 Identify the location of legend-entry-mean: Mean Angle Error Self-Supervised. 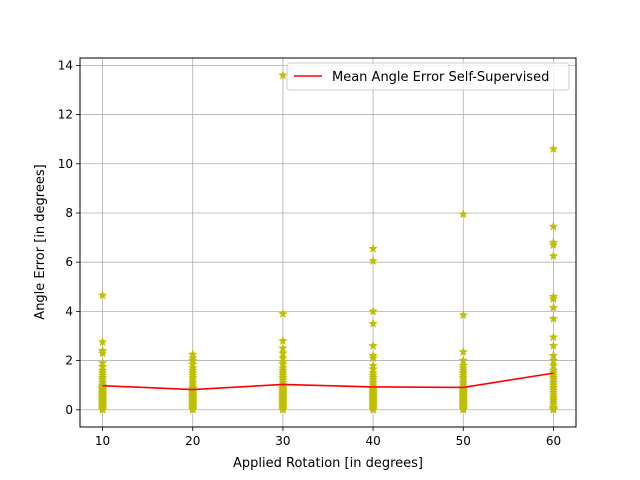
(440, 77).